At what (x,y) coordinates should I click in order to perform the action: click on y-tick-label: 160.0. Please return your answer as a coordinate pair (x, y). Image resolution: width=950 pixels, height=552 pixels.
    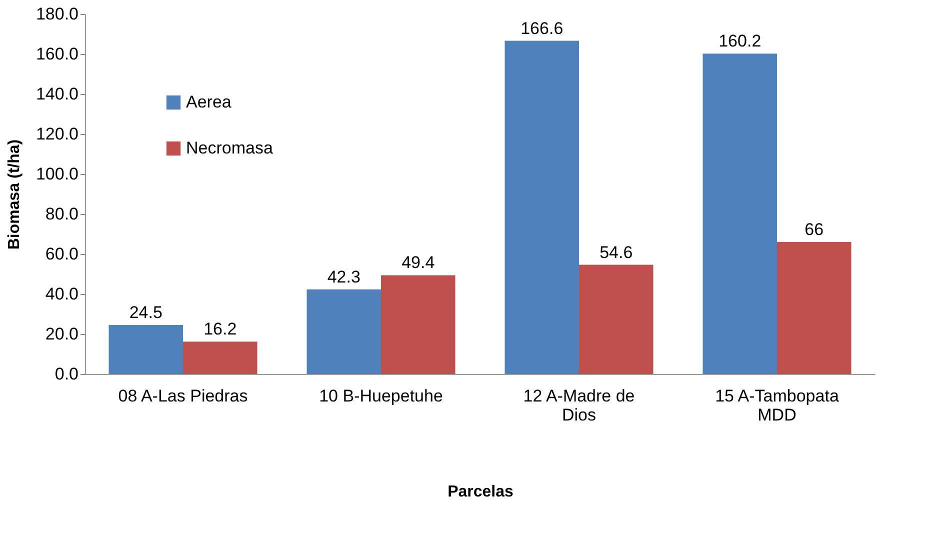
    Looking at the image, I should click on (57, 54).